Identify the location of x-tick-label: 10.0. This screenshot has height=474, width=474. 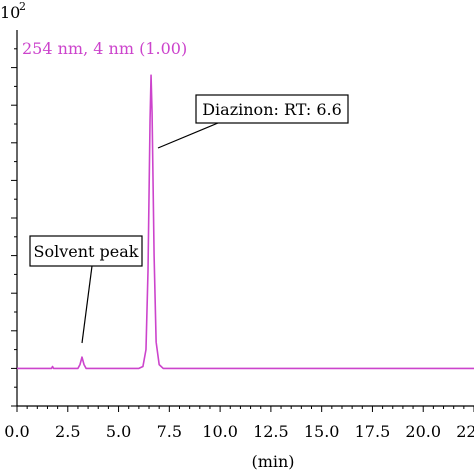
(220, 431).